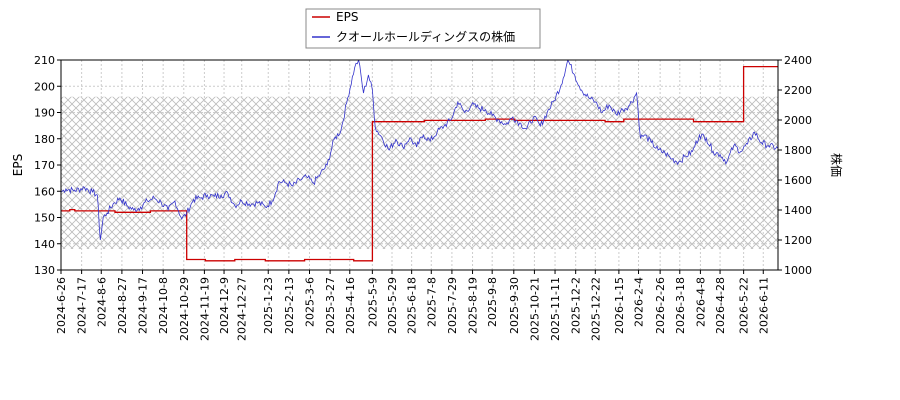 This screenshot has height=400, width=900. I want to click on right-tick-label: 1800, so click(798, 150).